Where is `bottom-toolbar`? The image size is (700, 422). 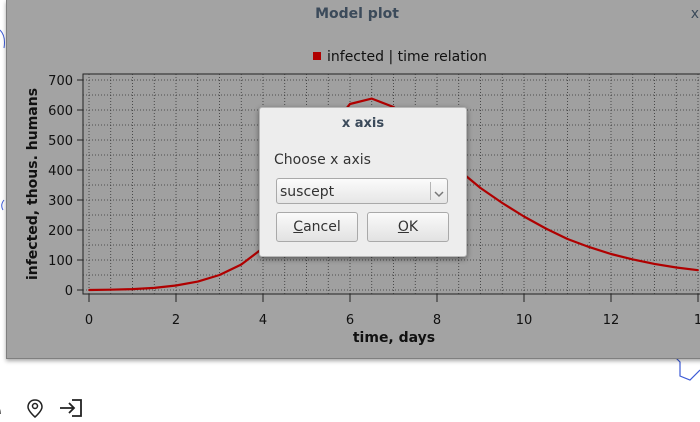 bottom-toolbar is located at coordinates (60, 408).